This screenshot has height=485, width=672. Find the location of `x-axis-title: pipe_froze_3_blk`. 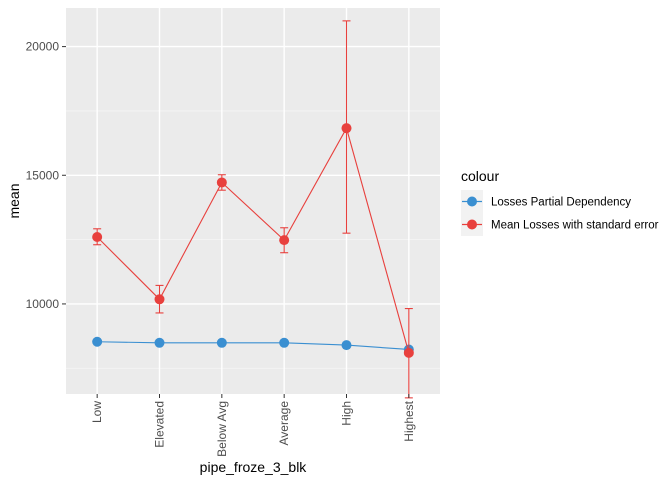

x-axis-title: pipe_froze_3_blk is located at coordinates (254, 467).